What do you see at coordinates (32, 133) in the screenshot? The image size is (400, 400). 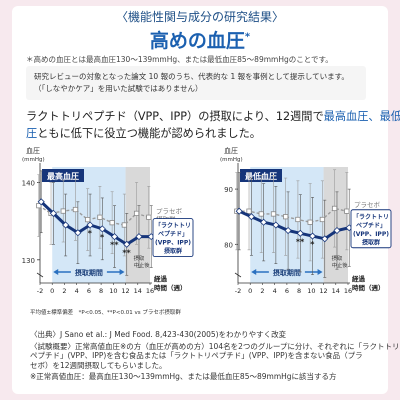 I see `headline-highlight-2: 圧` at bounding box center [32, 133].